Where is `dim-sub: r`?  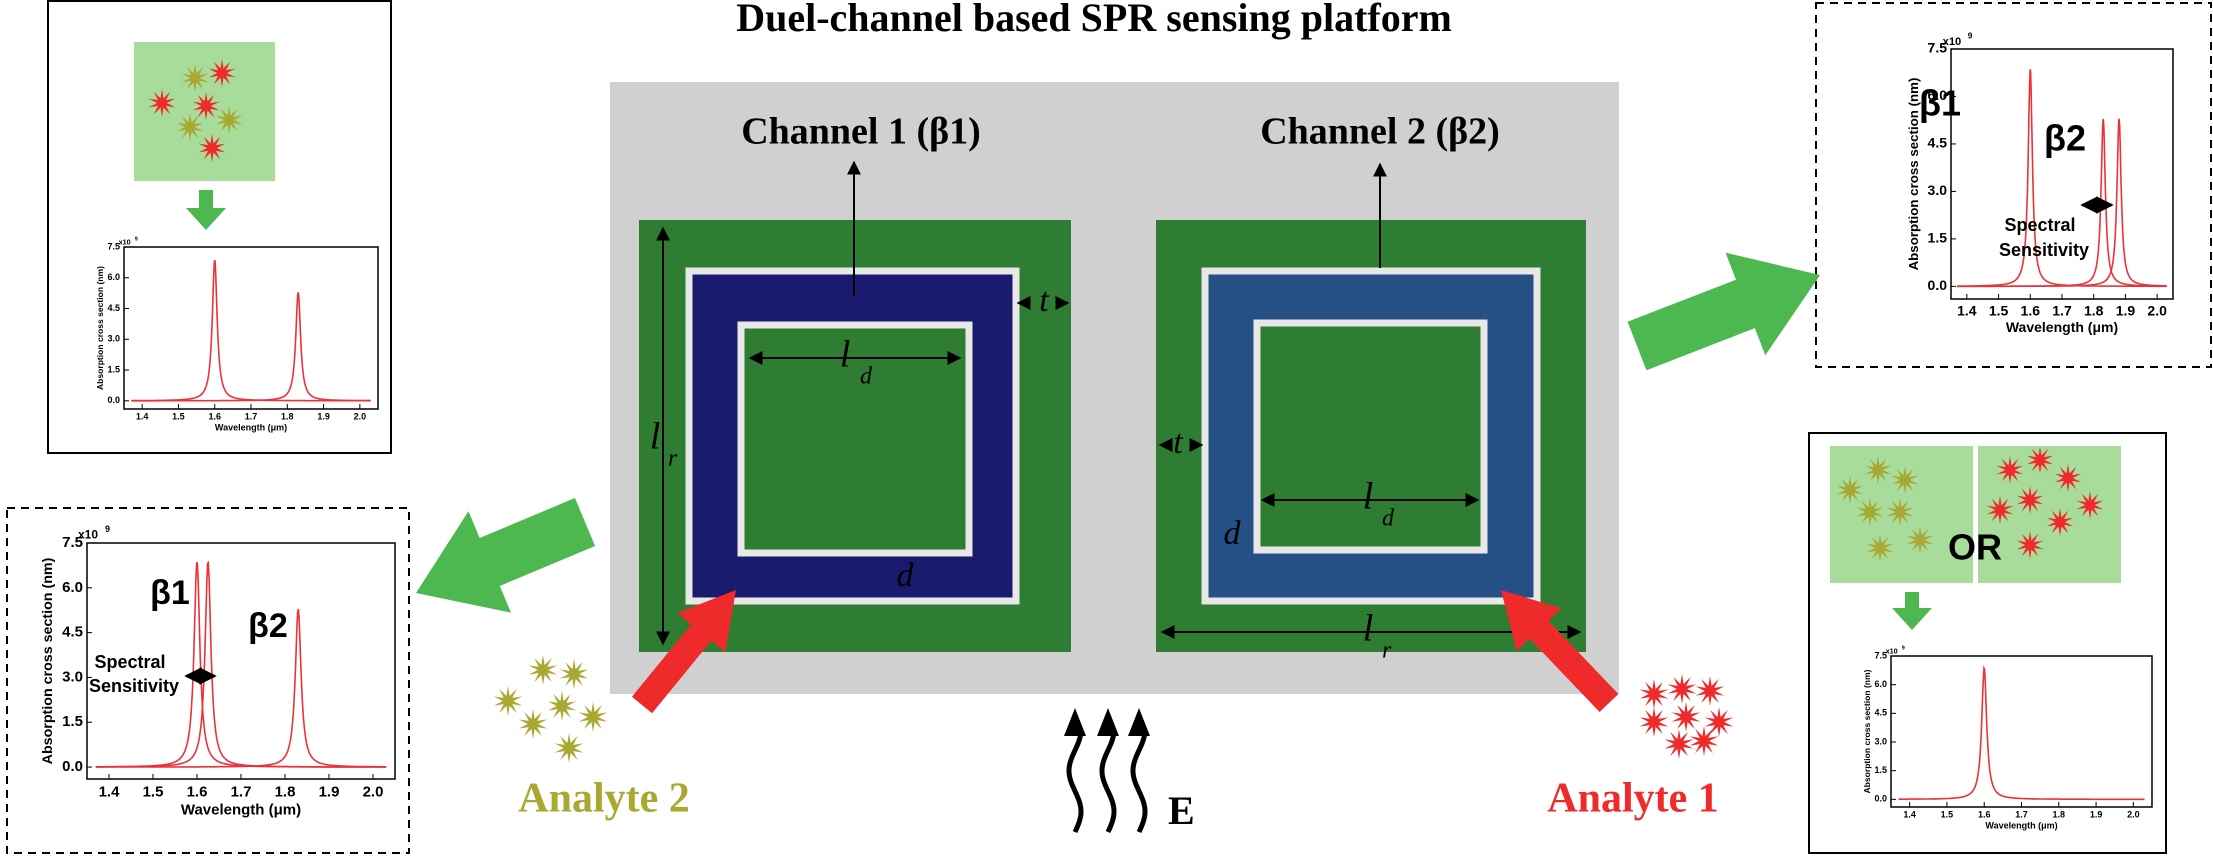 dim-sub: r is located at coordinates (1387, 651).